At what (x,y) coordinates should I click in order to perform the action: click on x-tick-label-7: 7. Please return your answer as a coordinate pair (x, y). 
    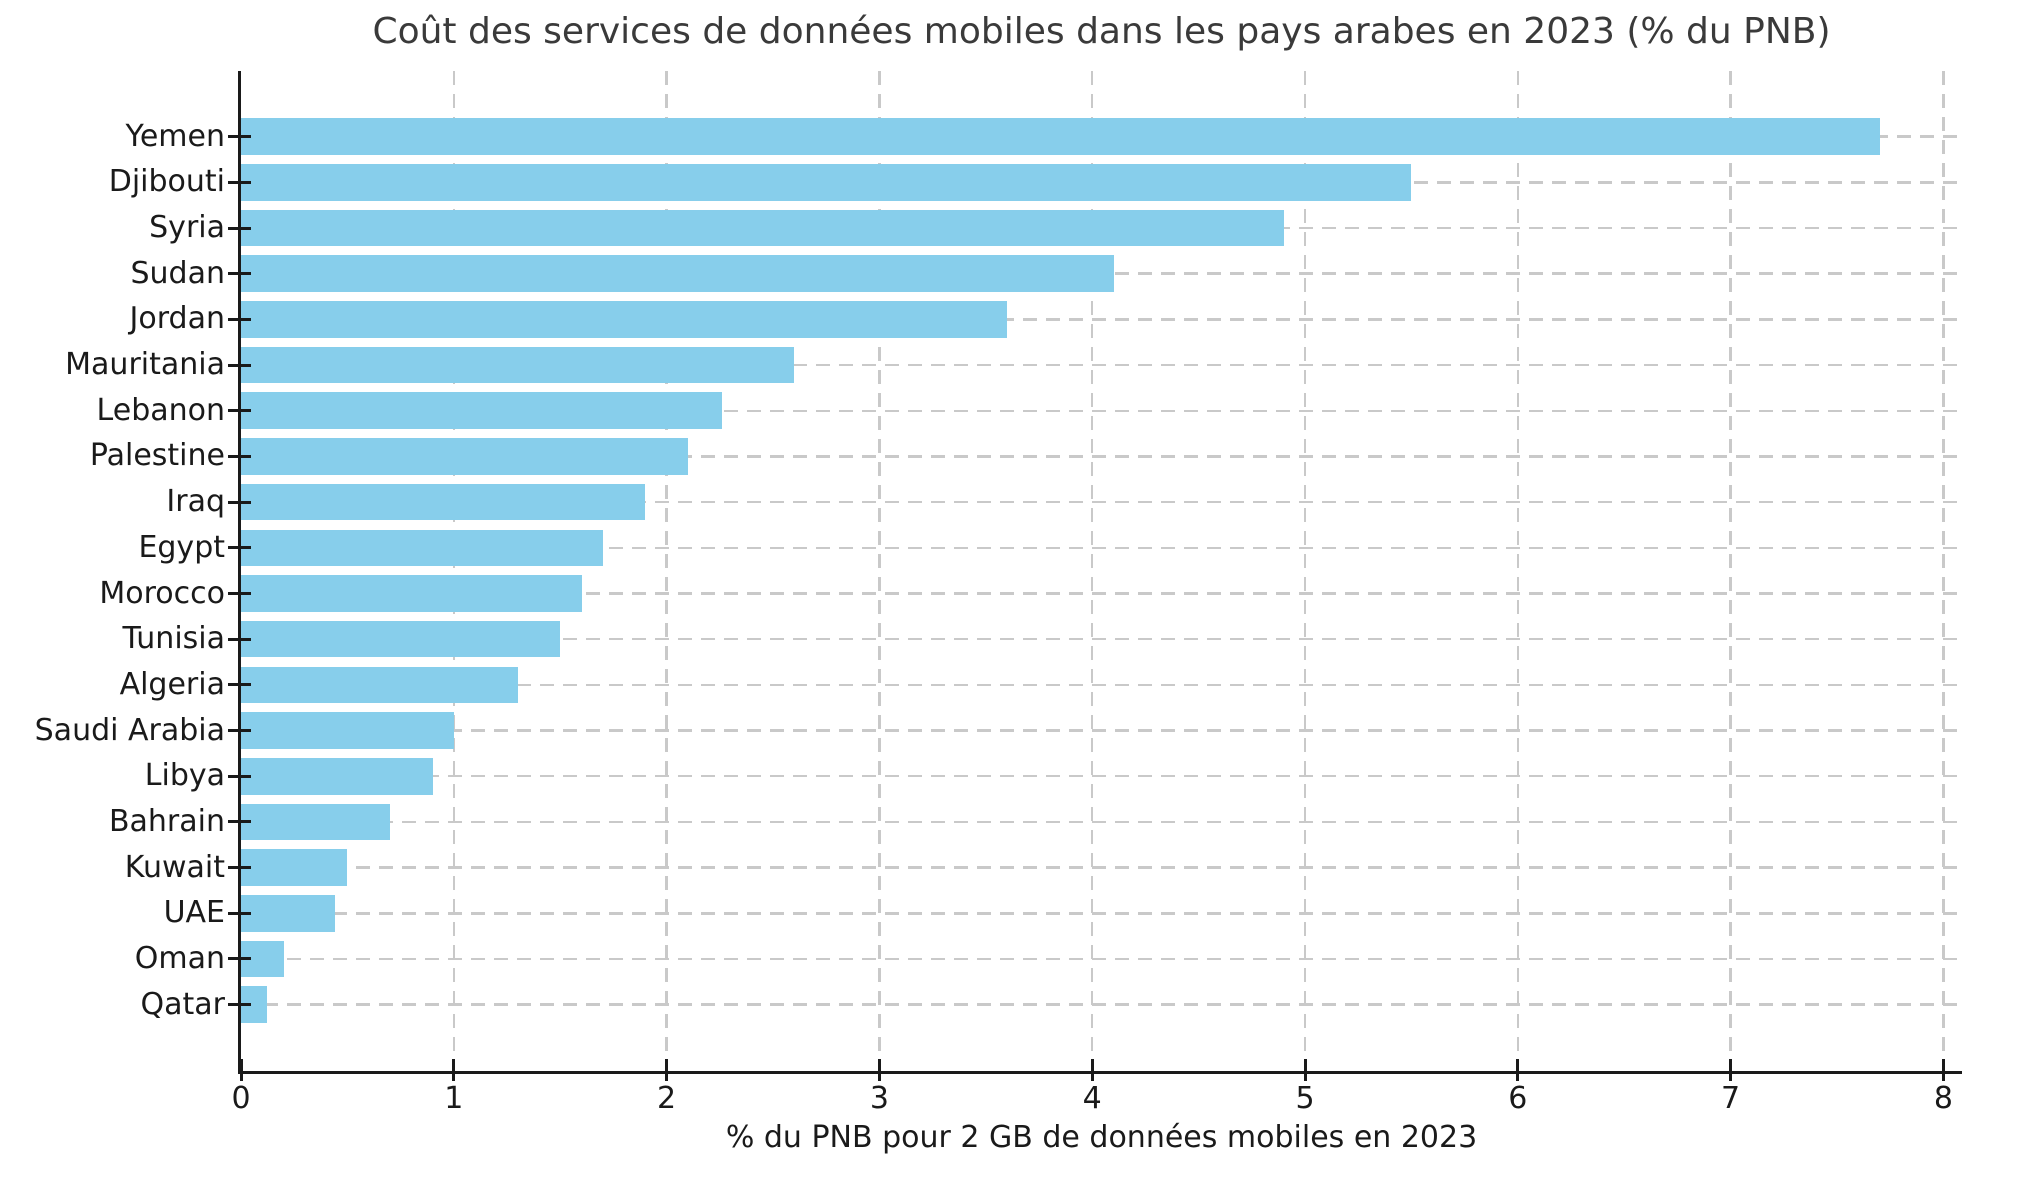
    Looking at the image, I should click on (1731, 1098).